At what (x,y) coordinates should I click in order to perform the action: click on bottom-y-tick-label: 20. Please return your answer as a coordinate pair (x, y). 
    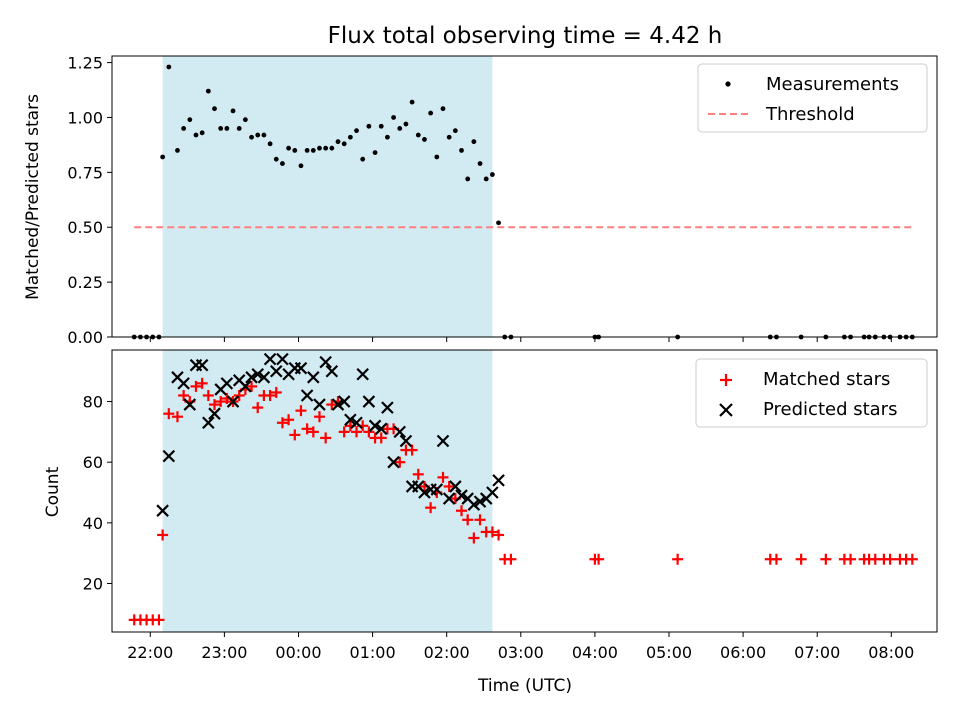
    Looking at the image, I should click on (93, 583).